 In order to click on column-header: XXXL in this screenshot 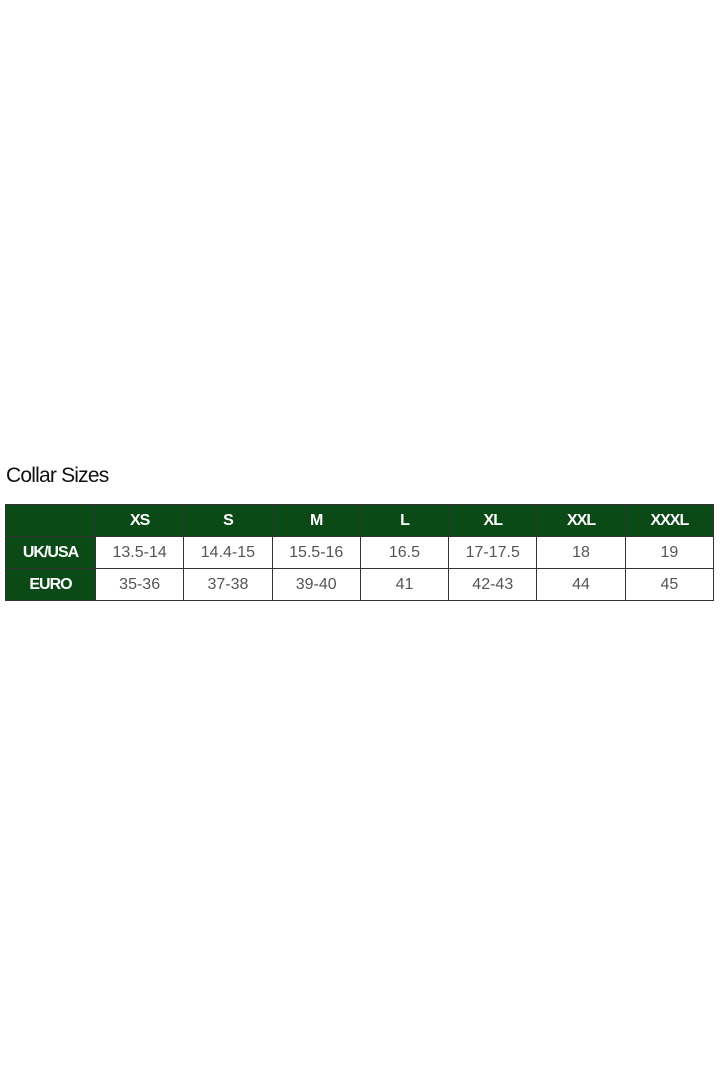, I will do `click(669, 520)`.